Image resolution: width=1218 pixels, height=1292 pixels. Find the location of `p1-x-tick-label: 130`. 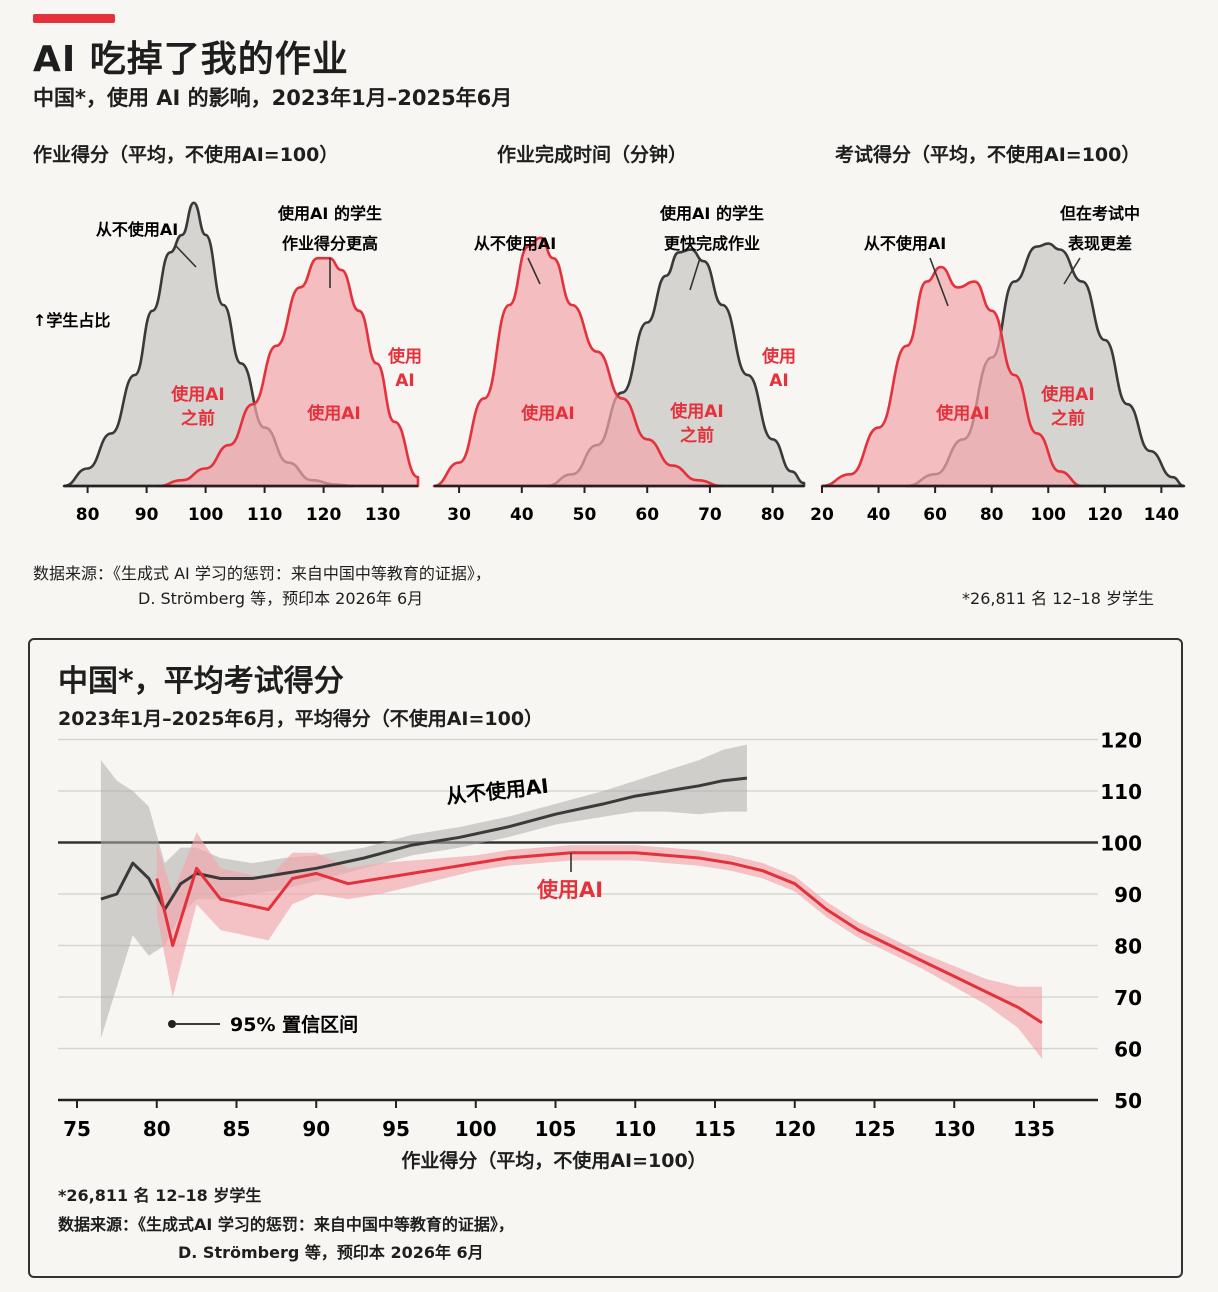

p1-x-tick-label: 130 is located at coordinates (383, 515).